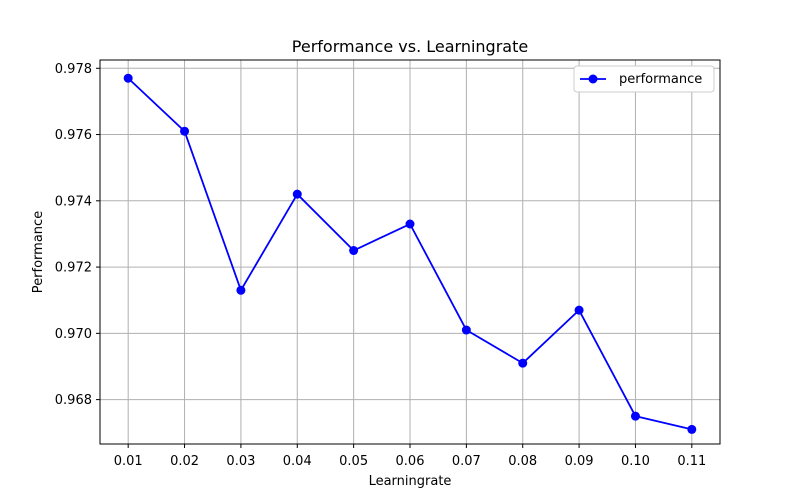  I want to click on x-tick-label: 0.03, so click(240, 461).